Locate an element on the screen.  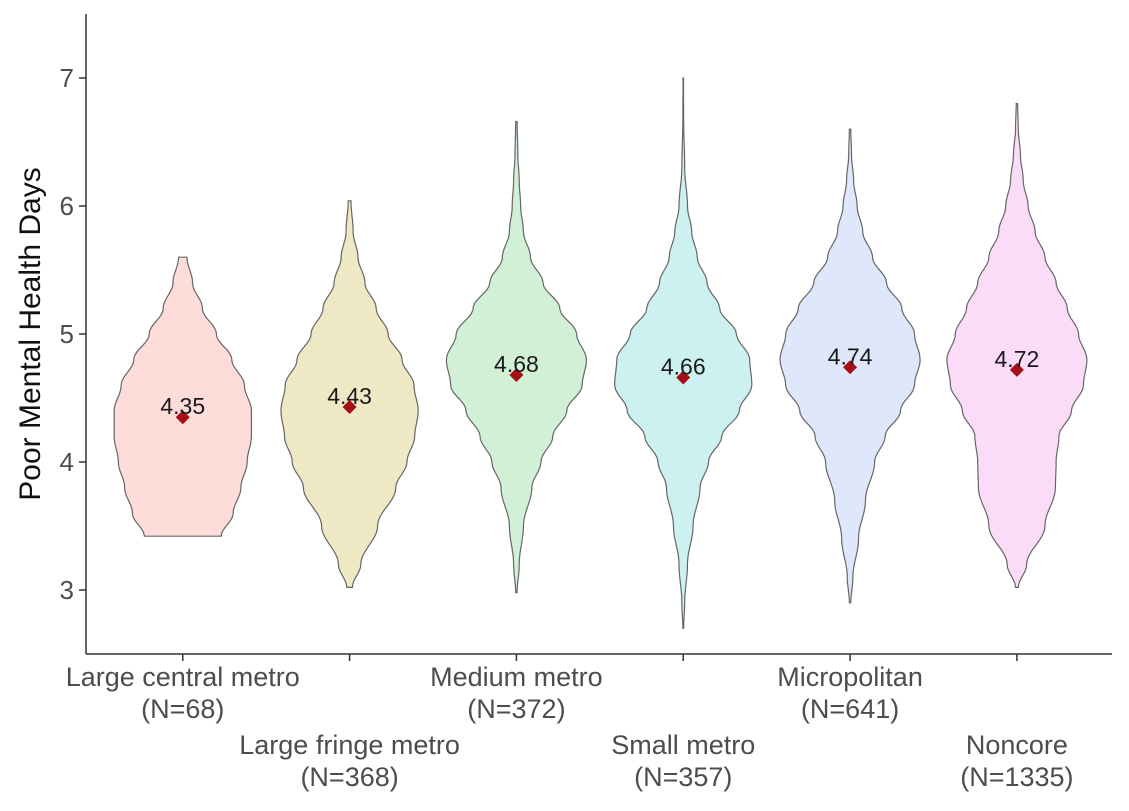
y-axis-label: Poor Mental Health Days is located at coordinates (30, 334).